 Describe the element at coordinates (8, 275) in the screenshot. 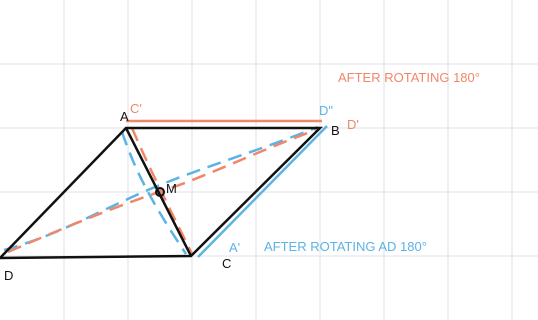

I see `point-label: D` at that location.